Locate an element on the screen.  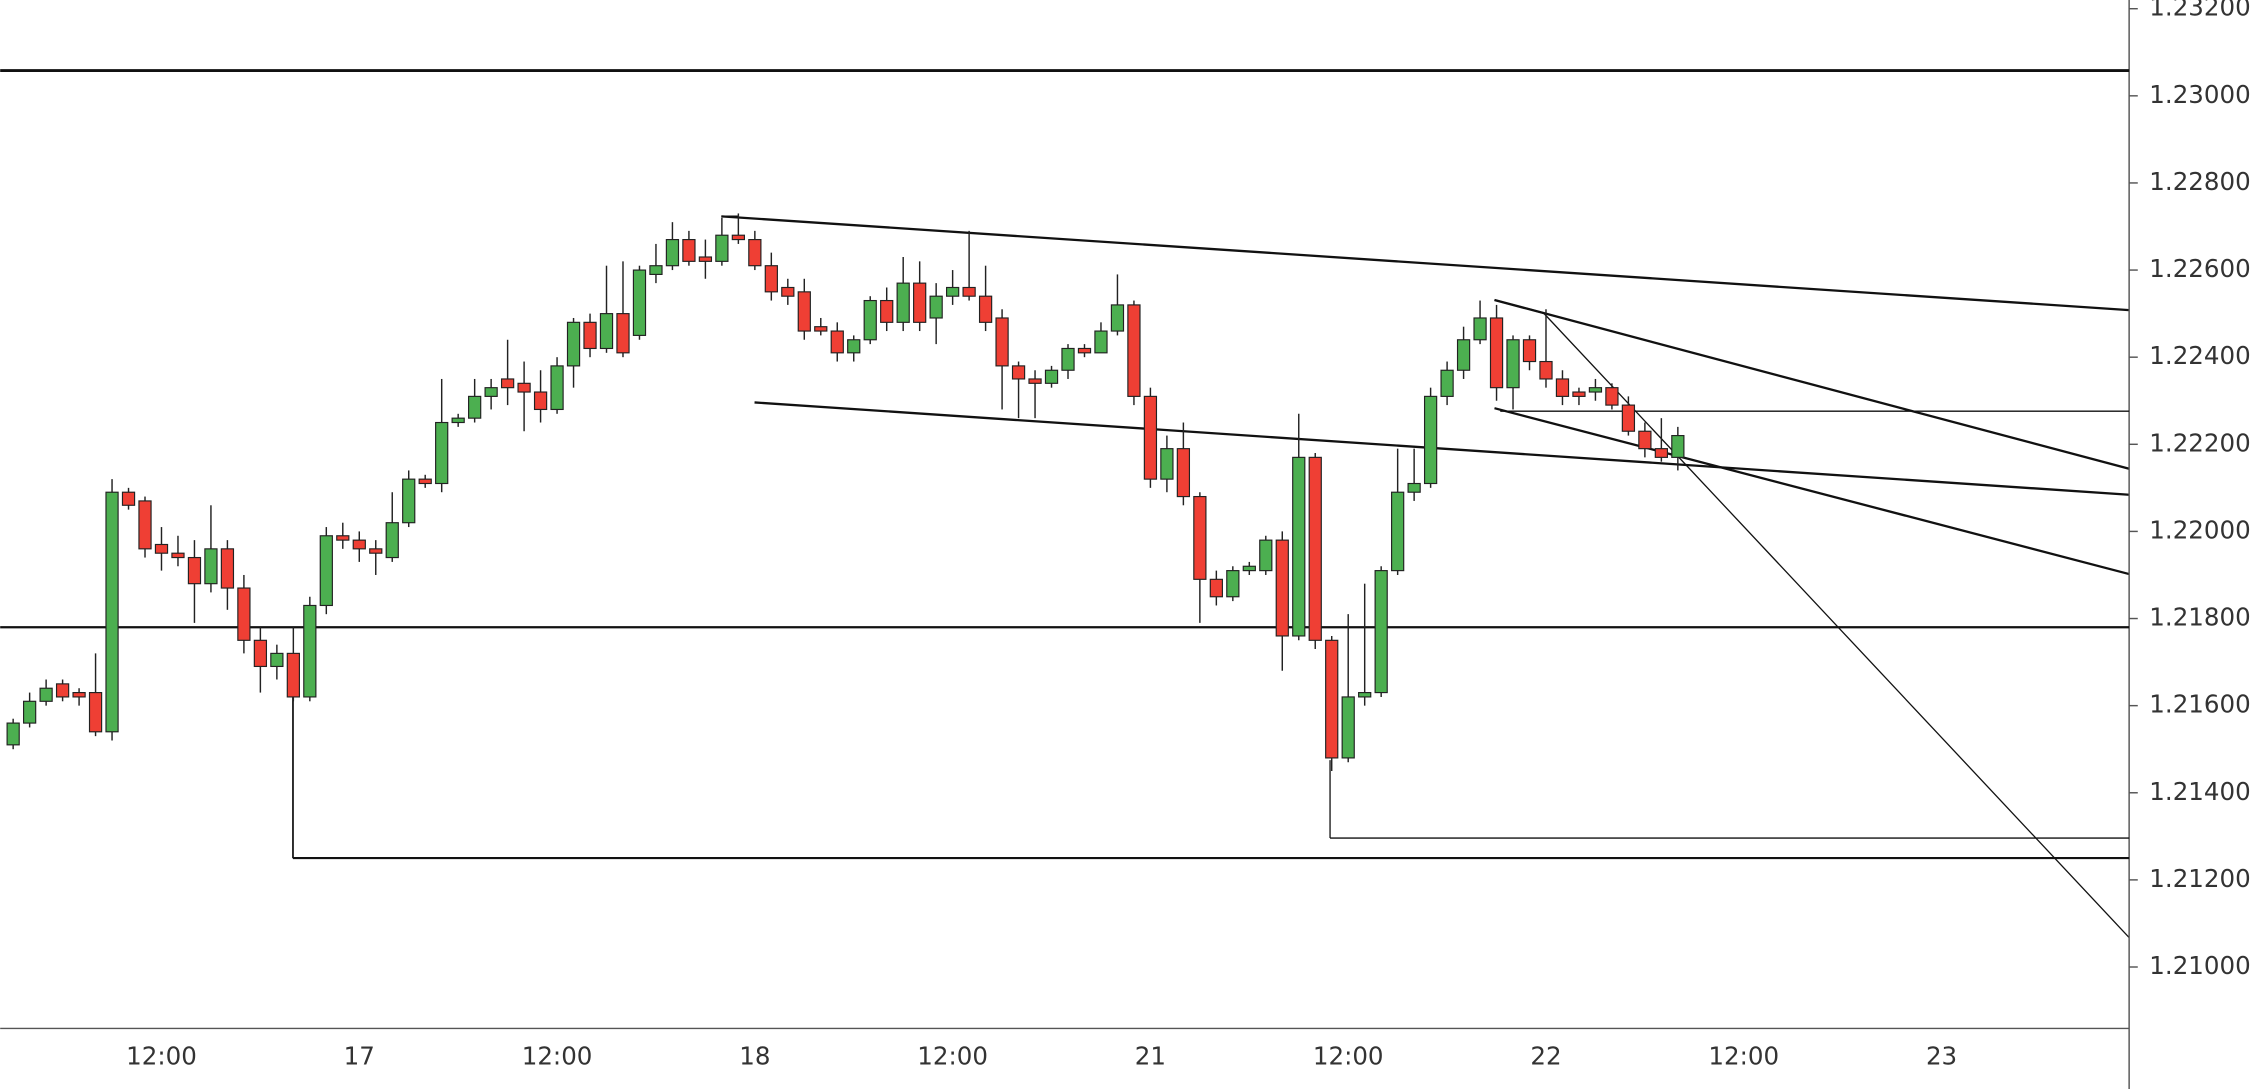
y-tick-label: 1.22800 is located at coordinates (2199, 181).